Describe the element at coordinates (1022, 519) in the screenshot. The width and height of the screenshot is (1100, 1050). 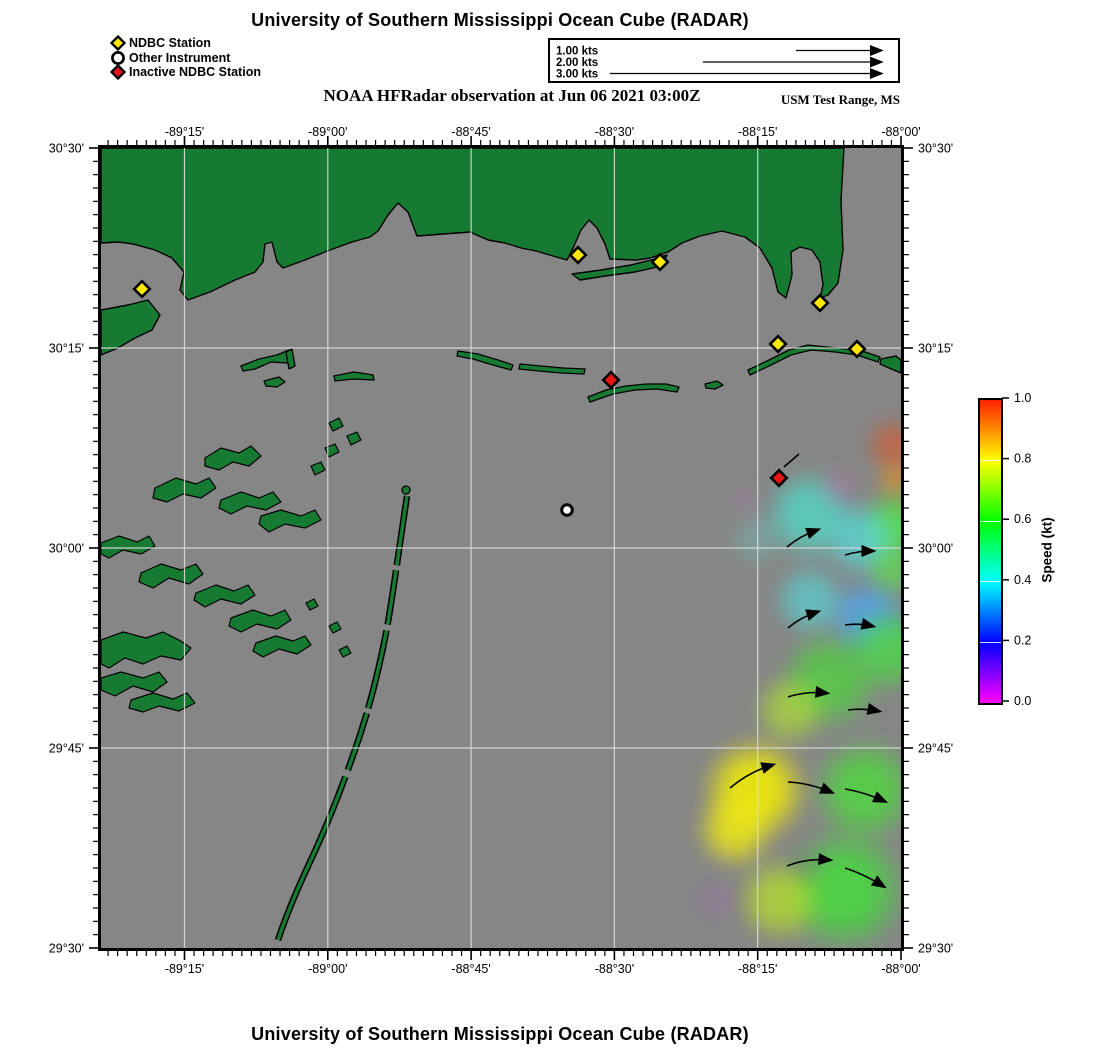
I see `colorbar-tick-label: 0.6` at that location.